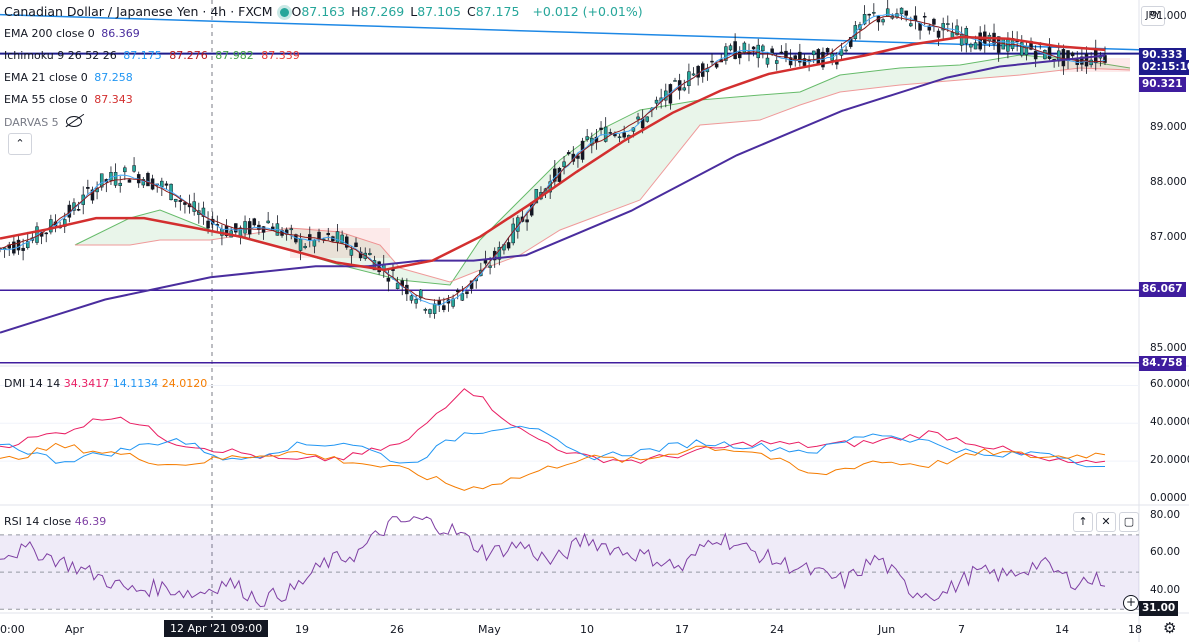 The height and width of the screenshot is (642, 1189). Describe the element at coordinates (1131, 603) in the screenshot. I see `add-alert-icon: +` at that location.